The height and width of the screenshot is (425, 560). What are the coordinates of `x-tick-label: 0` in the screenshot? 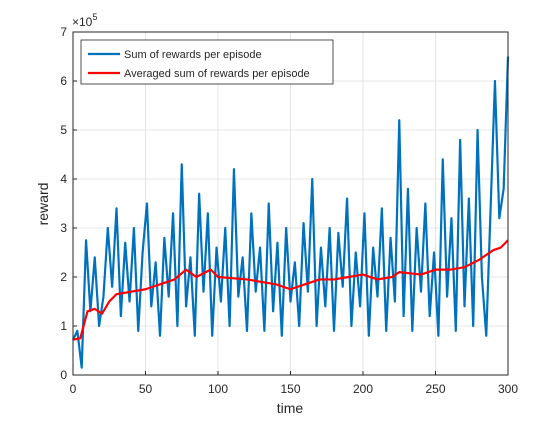 It's located at (73, 389).